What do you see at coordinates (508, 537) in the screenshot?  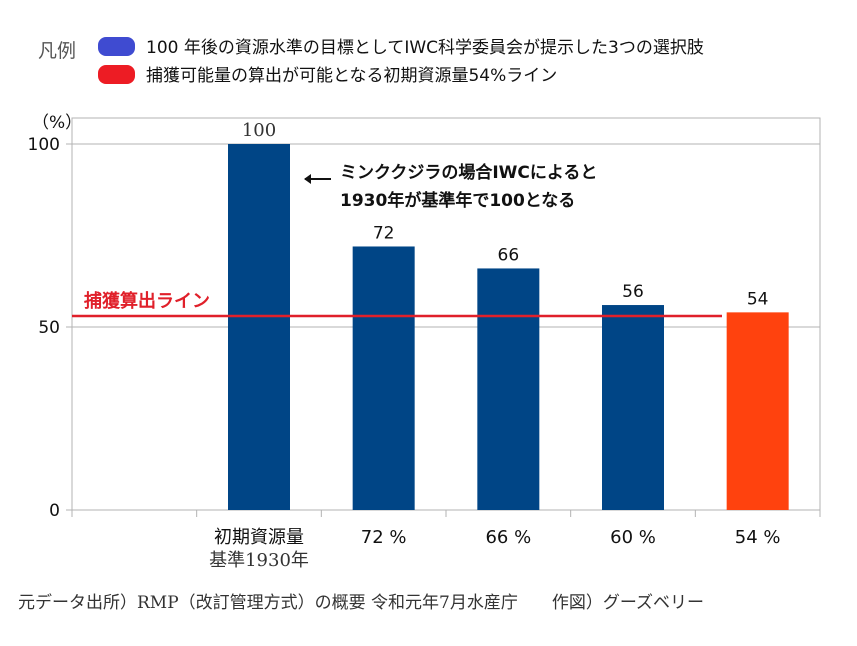 I see `x-category-label: 66 %` at bounding box center [508, 537].